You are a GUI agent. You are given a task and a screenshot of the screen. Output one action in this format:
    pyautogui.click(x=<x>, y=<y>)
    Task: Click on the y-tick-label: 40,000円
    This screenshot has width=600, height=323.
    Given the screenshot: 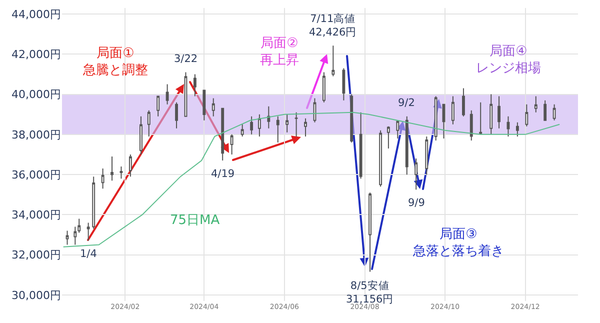 What is the action you would take?
    pyautogui.click(x=36, y=95)
    